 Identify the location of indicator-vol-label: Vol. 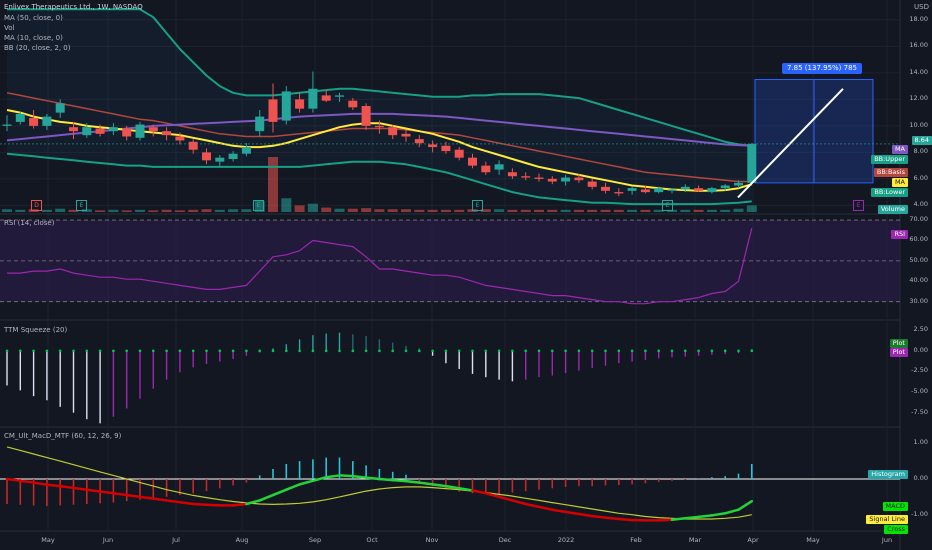
(9, 28).